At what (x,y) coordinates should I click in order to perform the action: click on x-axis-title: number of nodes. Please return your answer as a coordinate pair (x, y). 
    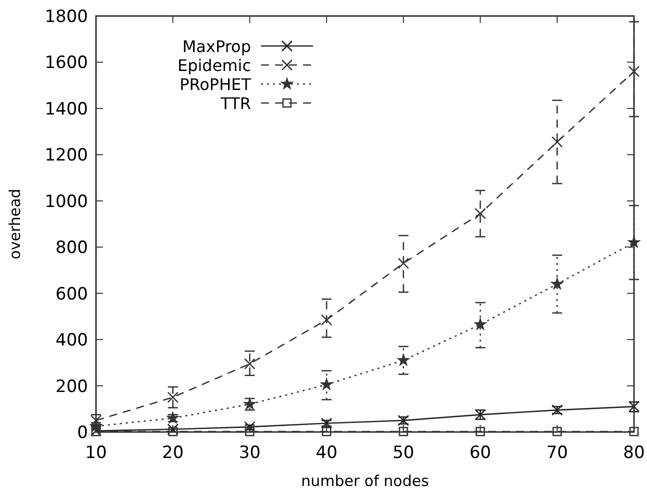
    Looking at the image, I should click on (365, 481).